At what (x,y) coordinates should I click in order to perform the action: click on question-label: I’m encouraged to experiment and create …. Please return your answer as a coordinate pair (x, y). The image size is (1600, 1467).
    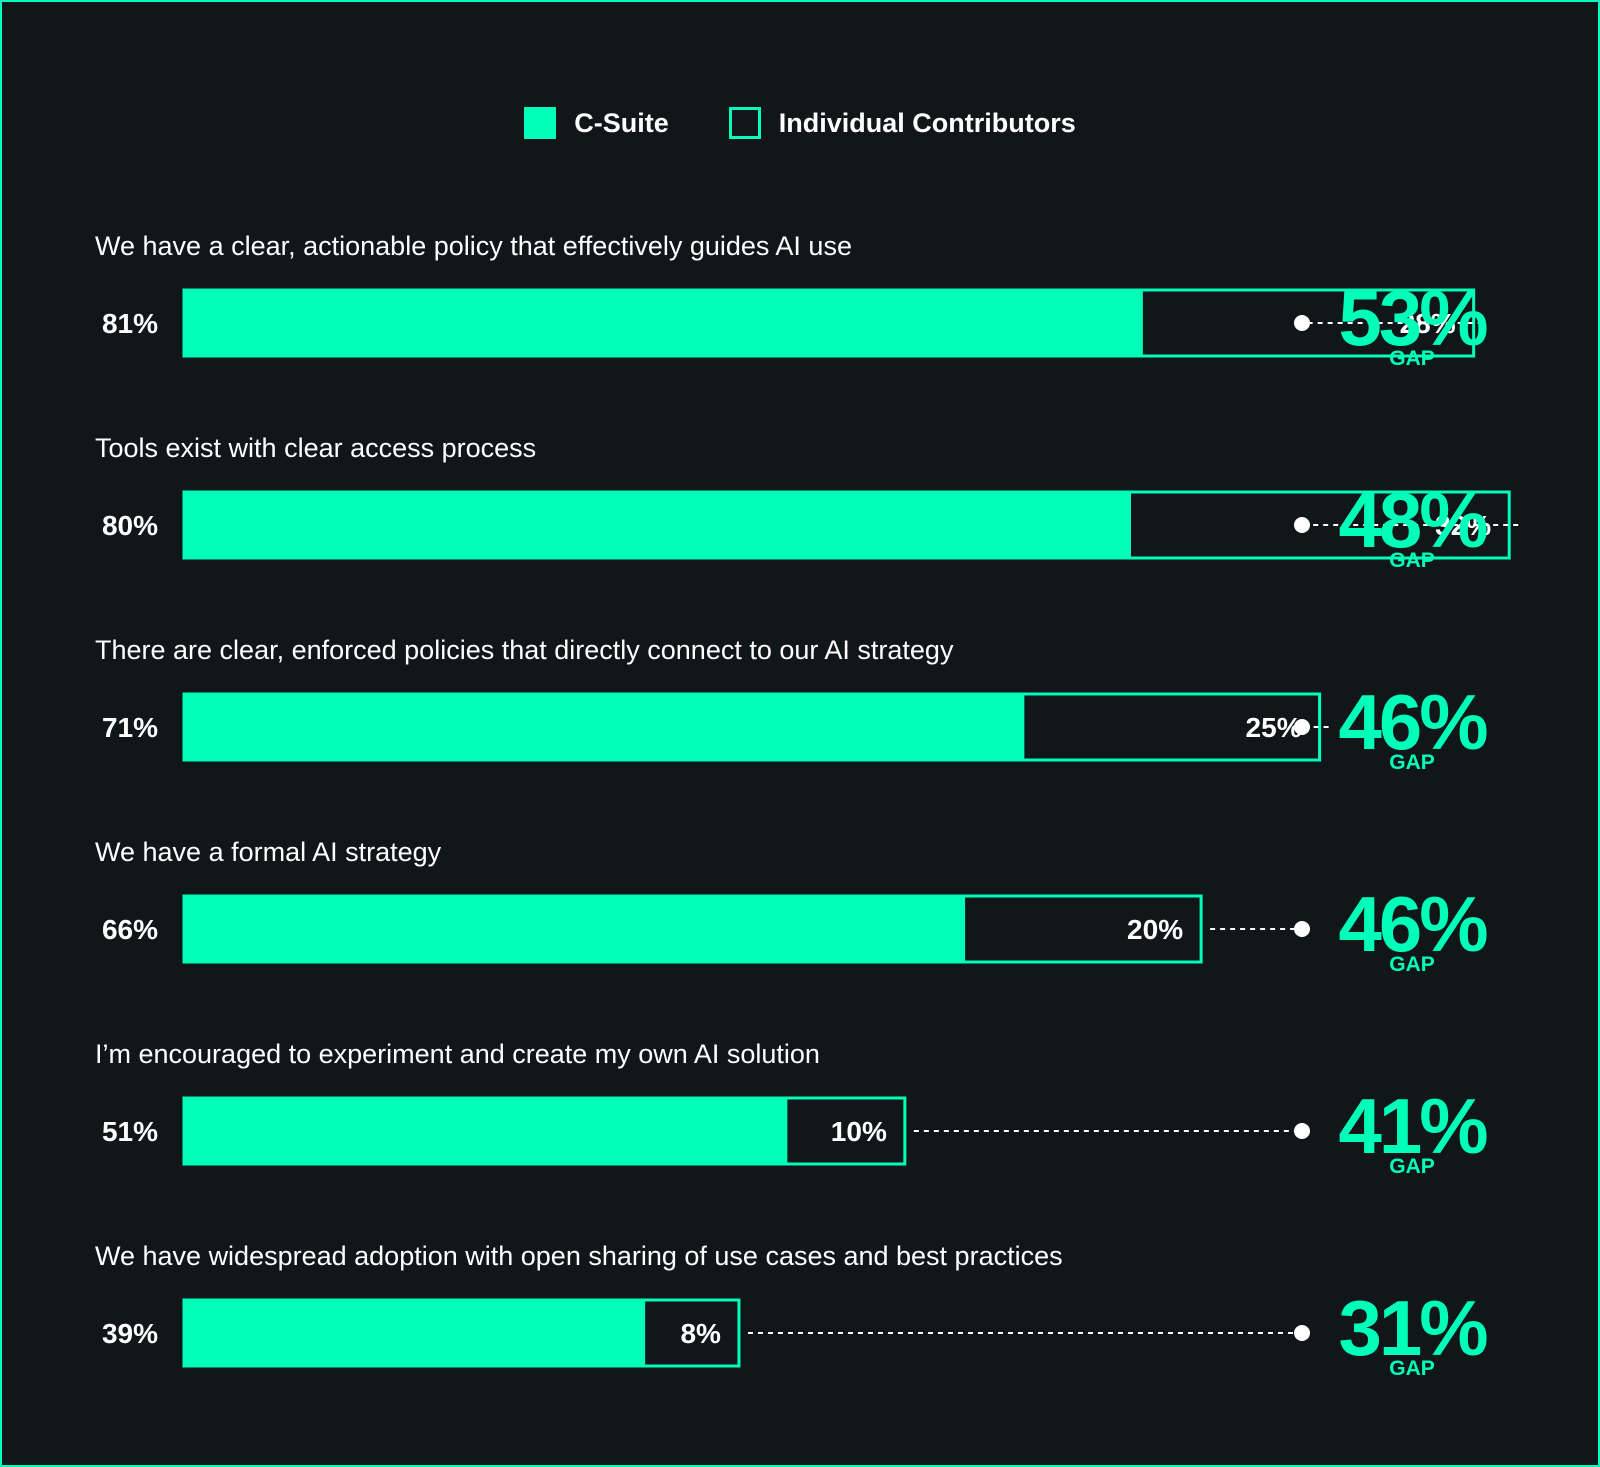
    Looking at the image, I should click on (457, 1054).